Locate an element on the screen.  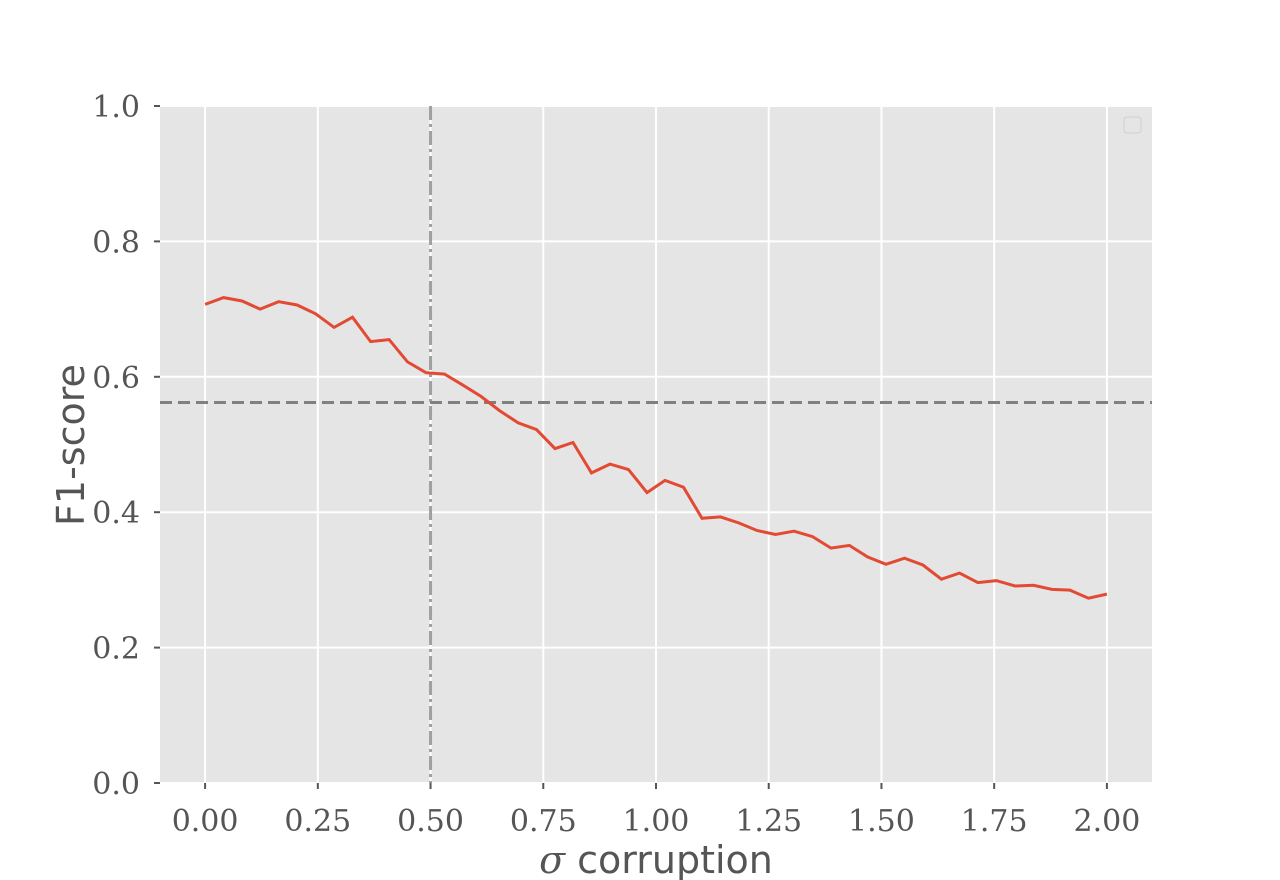
y-tick-label: 0.4 is located at coordinates (116, 513).